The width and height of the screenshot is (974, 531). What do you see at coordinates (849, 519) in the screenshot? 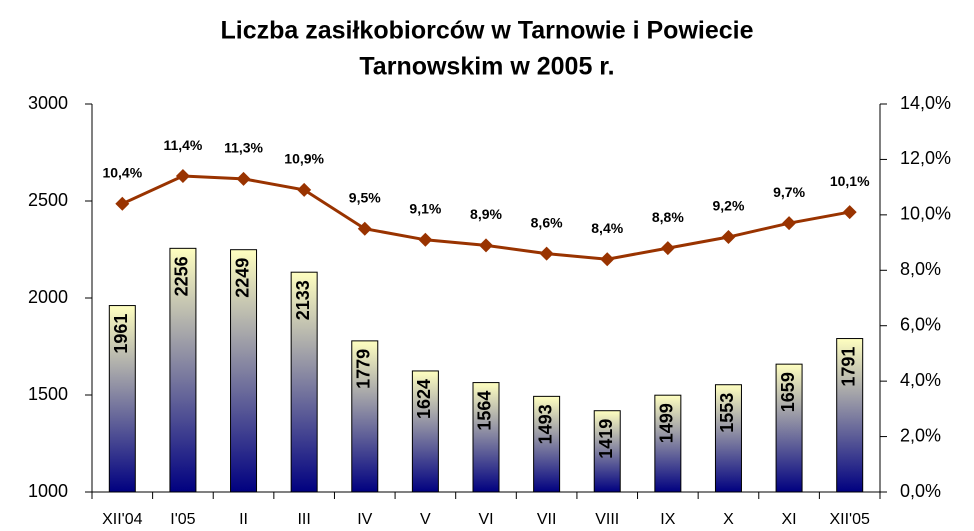
I see `x-tick-label: XII'05` at bounding box center [849, 519].